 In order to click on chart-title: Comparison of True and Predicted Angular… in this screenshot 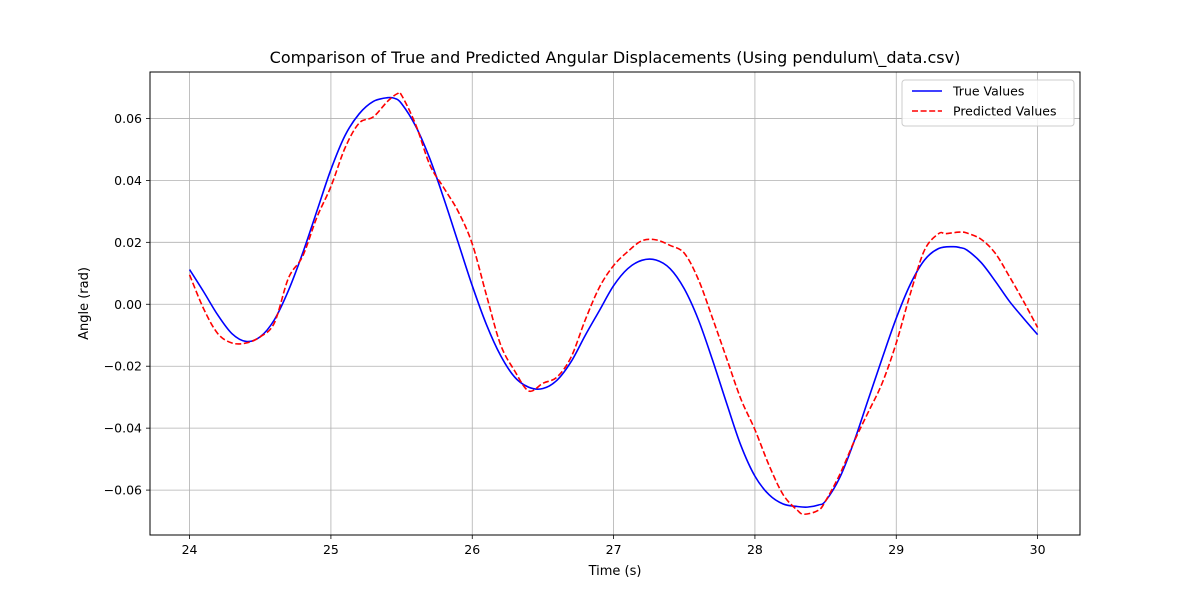, I will do `click(615, 58)`.